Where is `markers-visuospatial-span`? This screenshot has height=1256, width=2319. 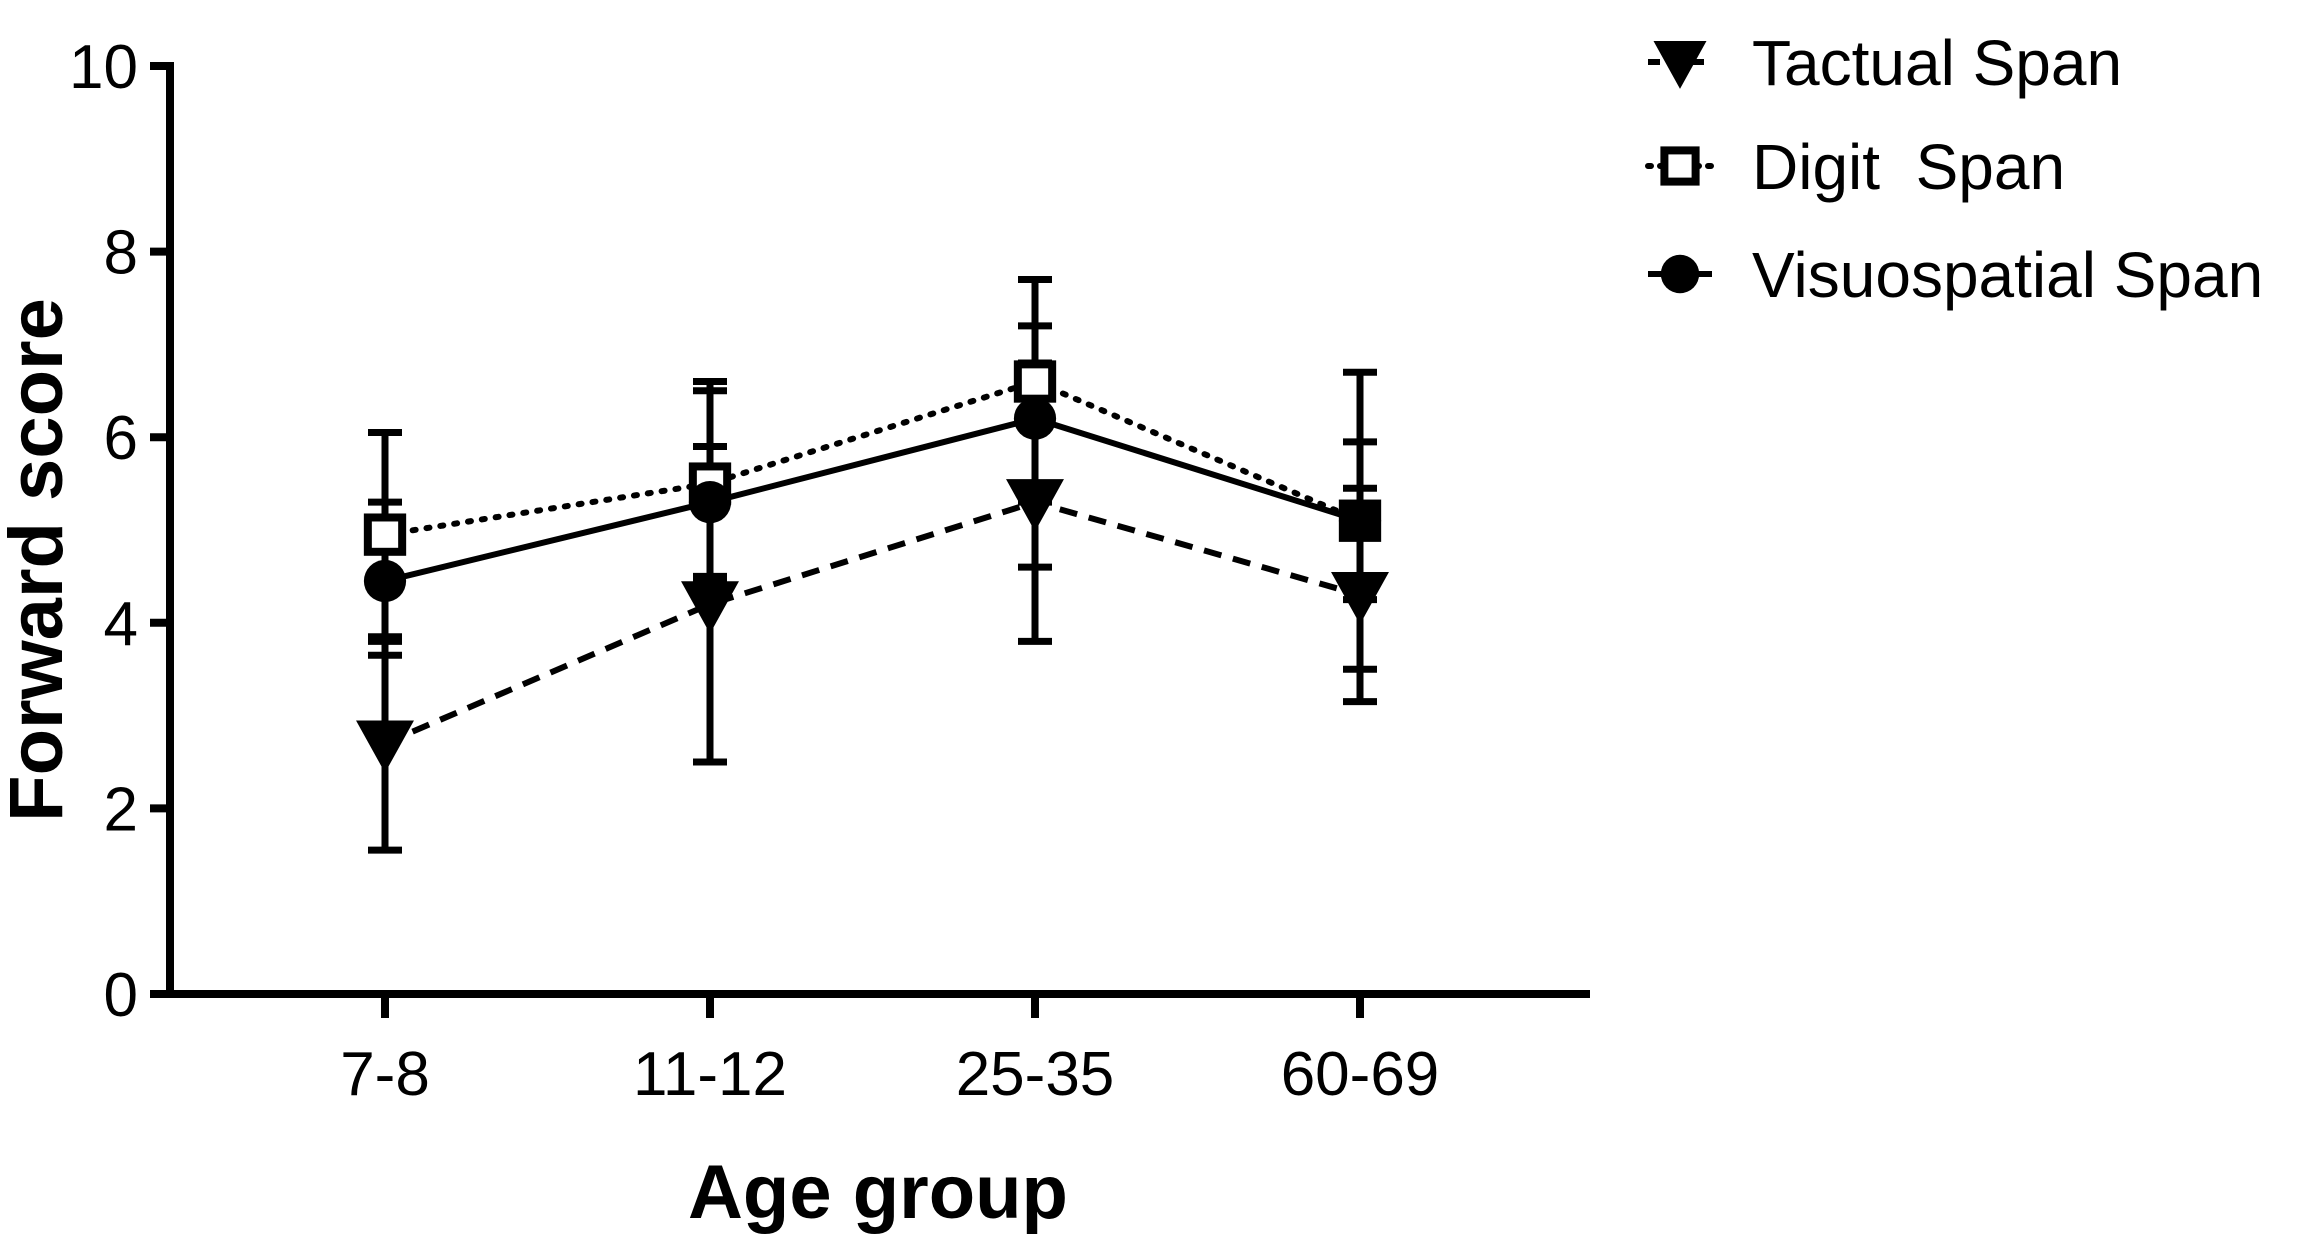 markers-visuospatial-span is located at coordinates (872, 500).